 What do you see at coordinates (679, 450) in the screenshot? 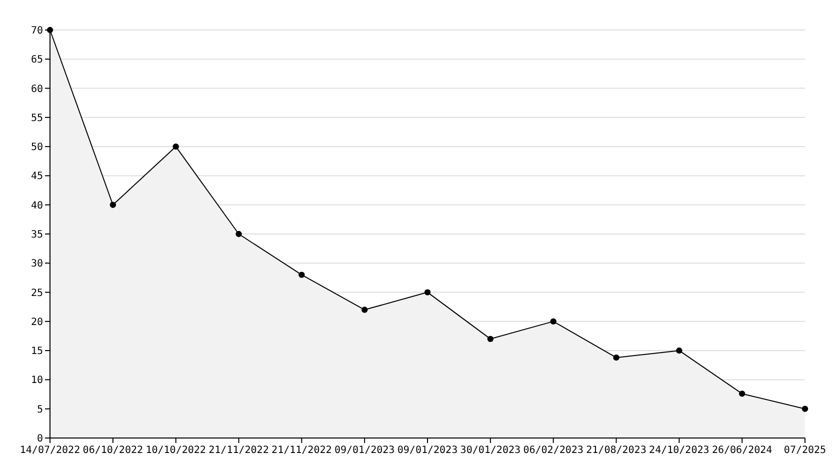
I see `x-tick-label: 24/10/2023` at bounding box center [679, 450].